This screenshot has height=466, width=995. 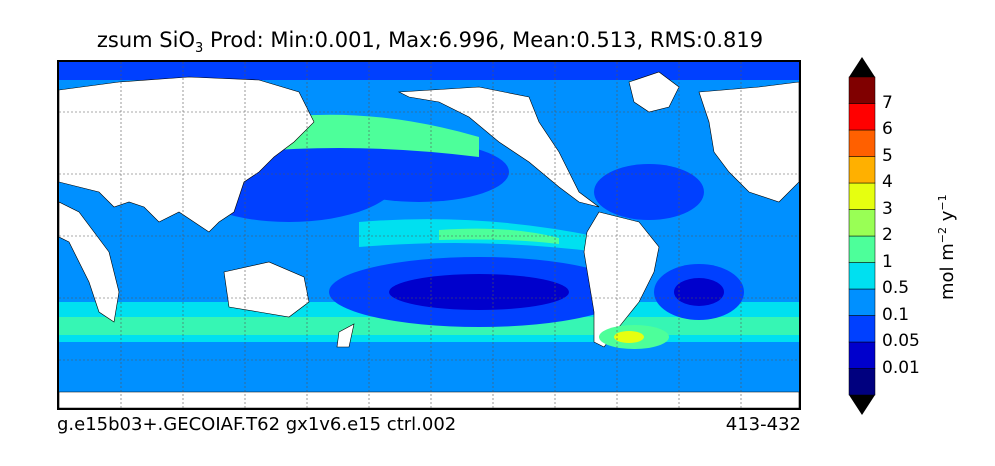 I want to click on south-america-land, so click(x=621, y=279).